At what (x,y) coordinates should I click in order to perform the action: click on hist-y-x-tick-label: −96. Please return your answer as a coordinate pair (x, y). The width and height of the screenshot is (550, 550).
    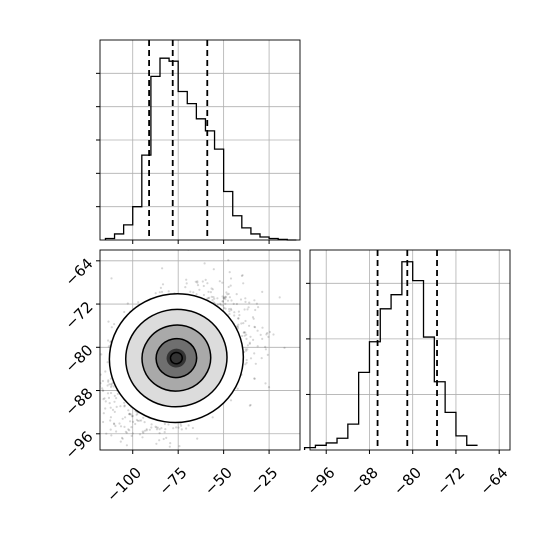
    Looking at the image, I should click on (320, 481).